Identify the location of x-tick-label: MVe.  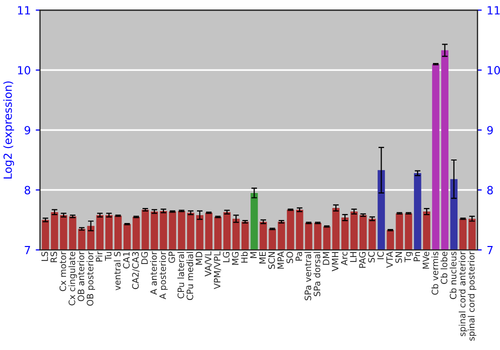
(426, 260).